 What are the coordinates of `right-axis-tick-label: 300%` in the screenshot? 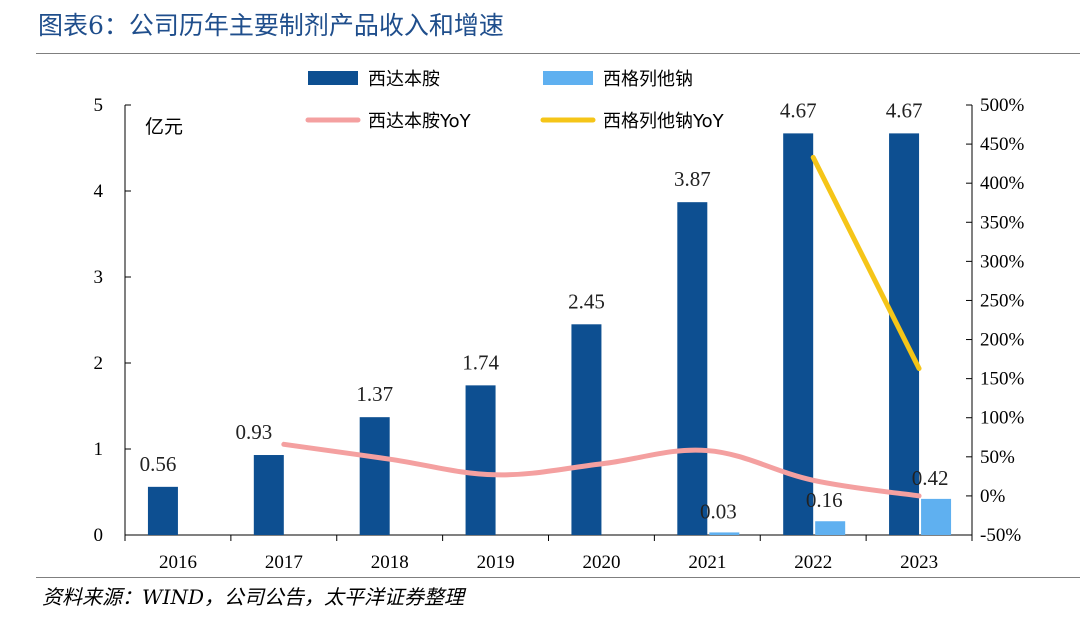 It's located at (1002, 261).